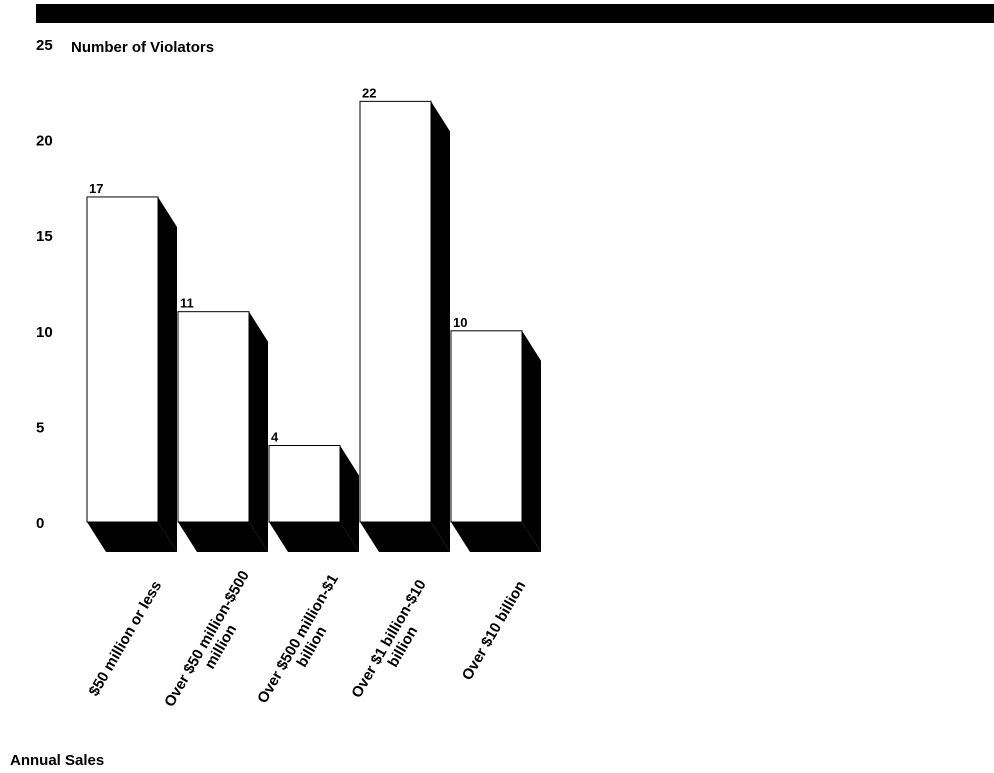  Describe the element at coordinates (96, 188) in the screenshot. I see `bar-value-label: 17` at that location.